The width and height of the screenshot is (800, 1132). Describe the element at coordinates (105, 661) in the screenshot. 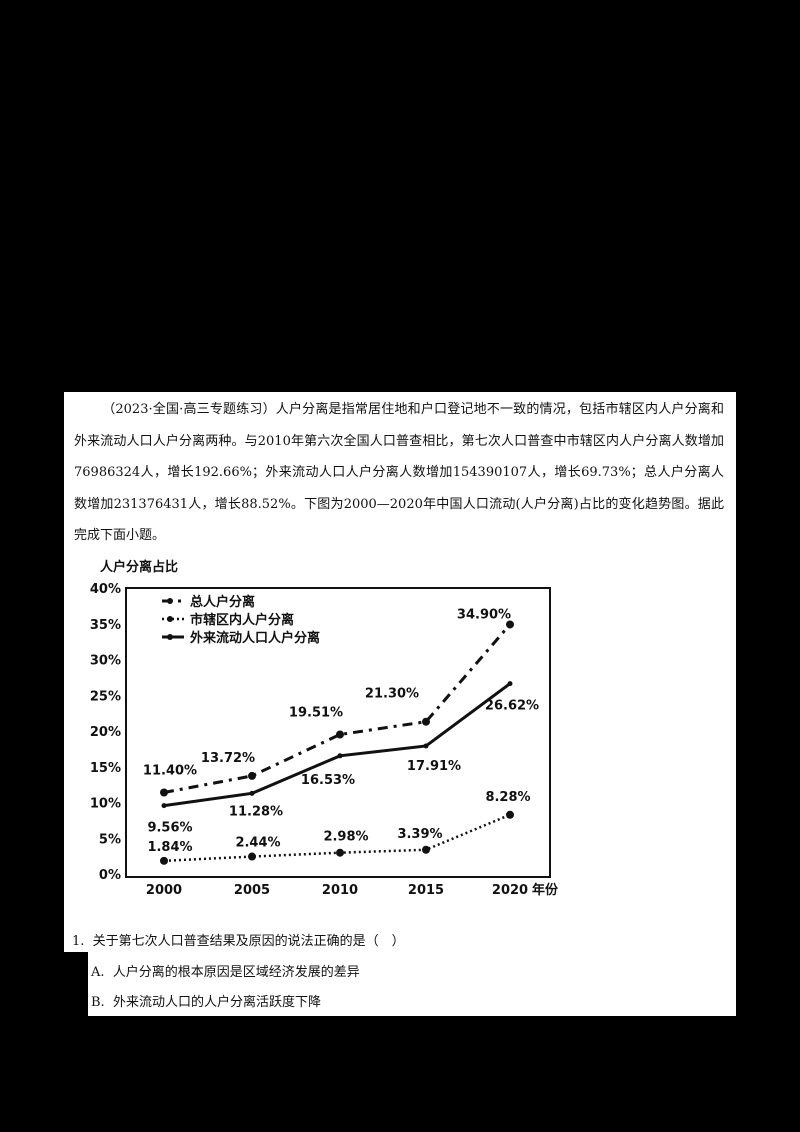

I see `y-tick-label: 30%` at that location.